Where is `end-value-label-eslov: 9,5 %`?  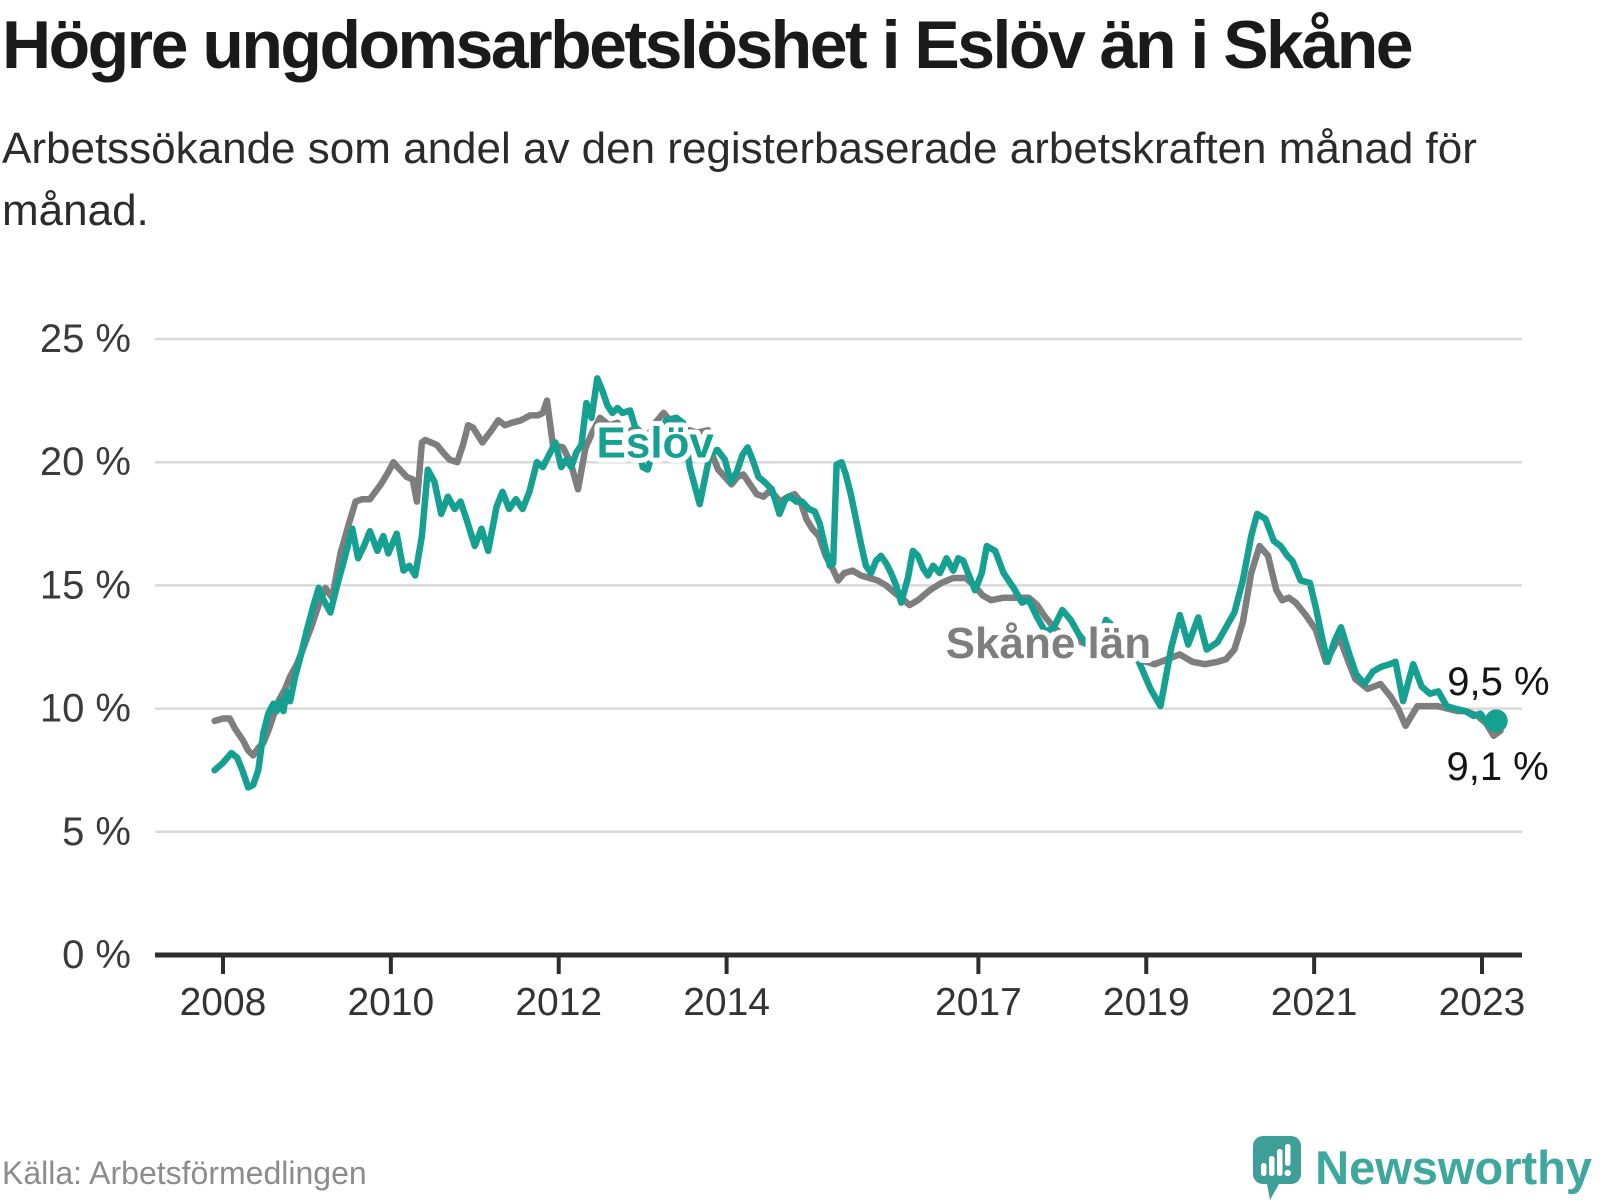
end-value-label-eslov: 9,5 % is located at coordinates (1498, 682).